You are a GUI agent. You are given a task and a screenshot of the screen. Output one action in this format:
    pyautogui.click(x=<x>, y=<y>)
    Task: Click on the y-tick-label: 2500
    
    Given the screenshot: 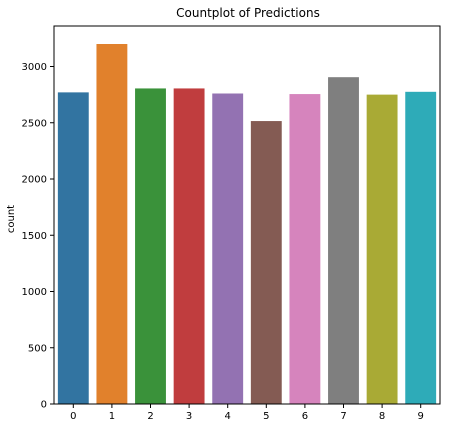 What is the action you would take?
    pyautogui.click(x=34, y=123)
    